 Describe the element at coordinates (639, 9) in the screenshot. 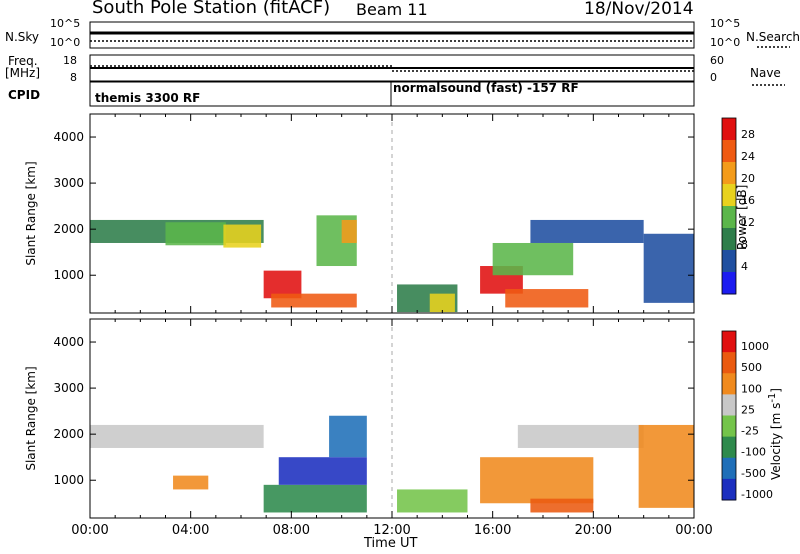

I see `date-label: 18/Nov/2014` at that location.